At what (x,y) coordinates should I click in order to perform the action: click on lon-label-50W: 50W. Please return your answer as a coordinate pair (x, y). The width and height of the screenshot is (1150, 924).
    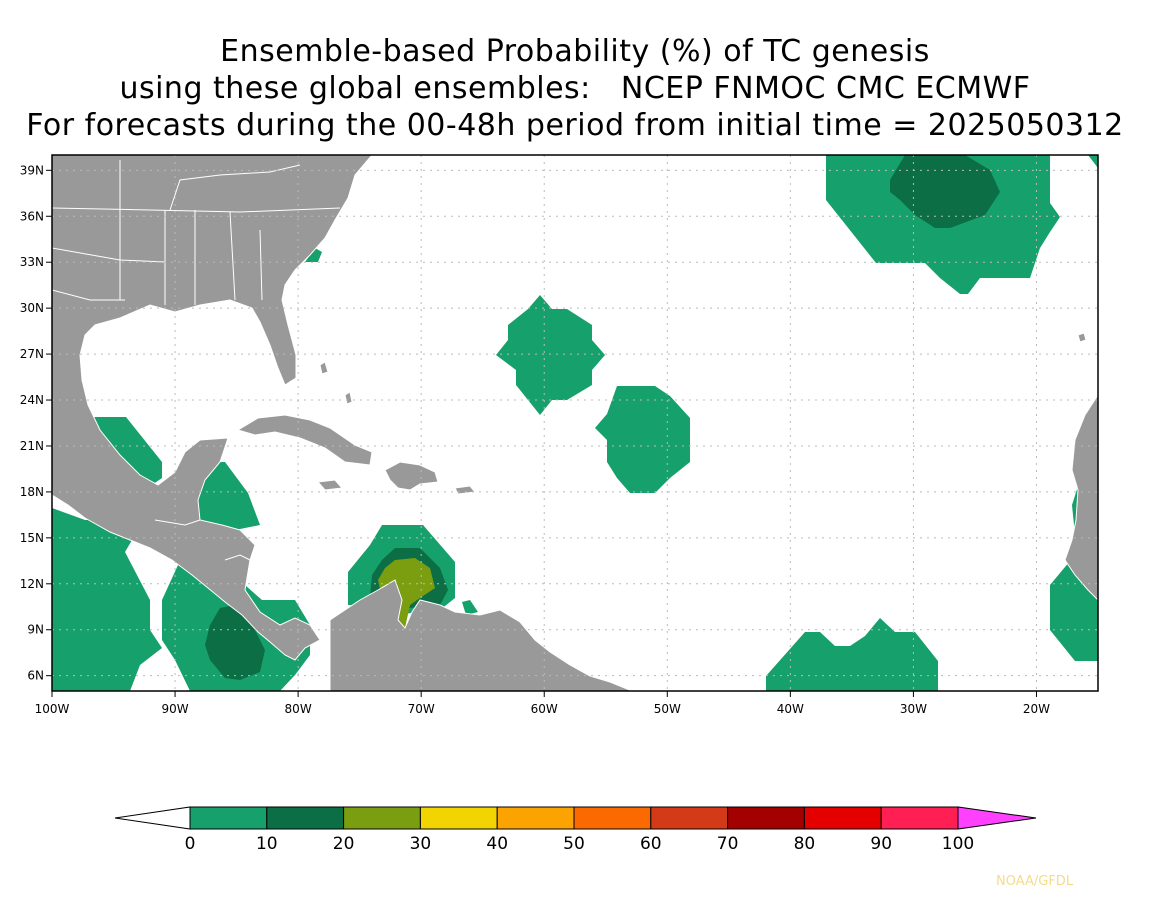
    Looking at the image, I should click on (667, 709).